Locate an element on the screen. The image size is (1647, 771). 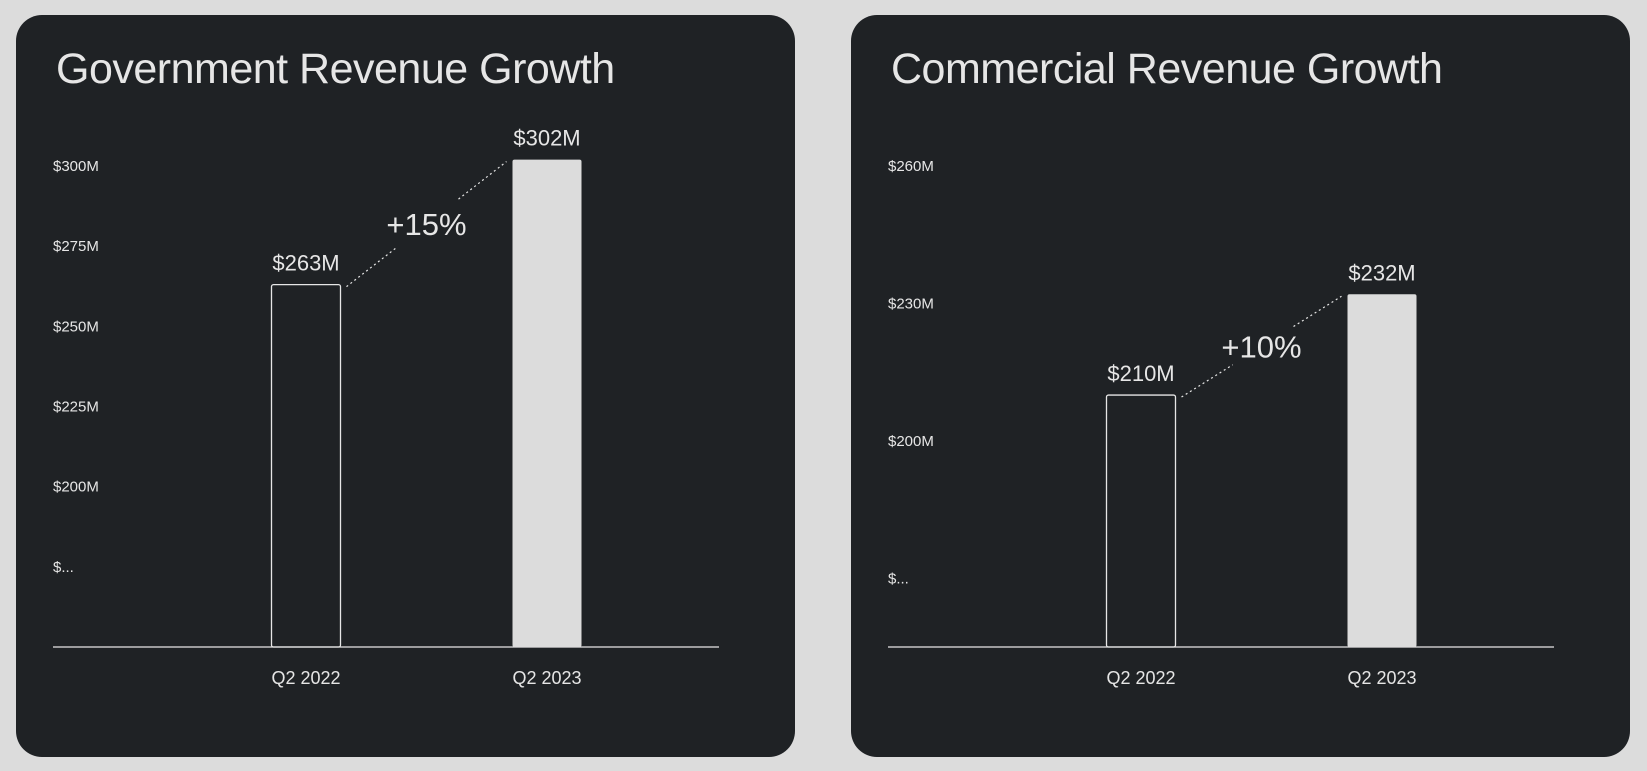
y-tick-label: $260M is located at coordinates (911, 166).